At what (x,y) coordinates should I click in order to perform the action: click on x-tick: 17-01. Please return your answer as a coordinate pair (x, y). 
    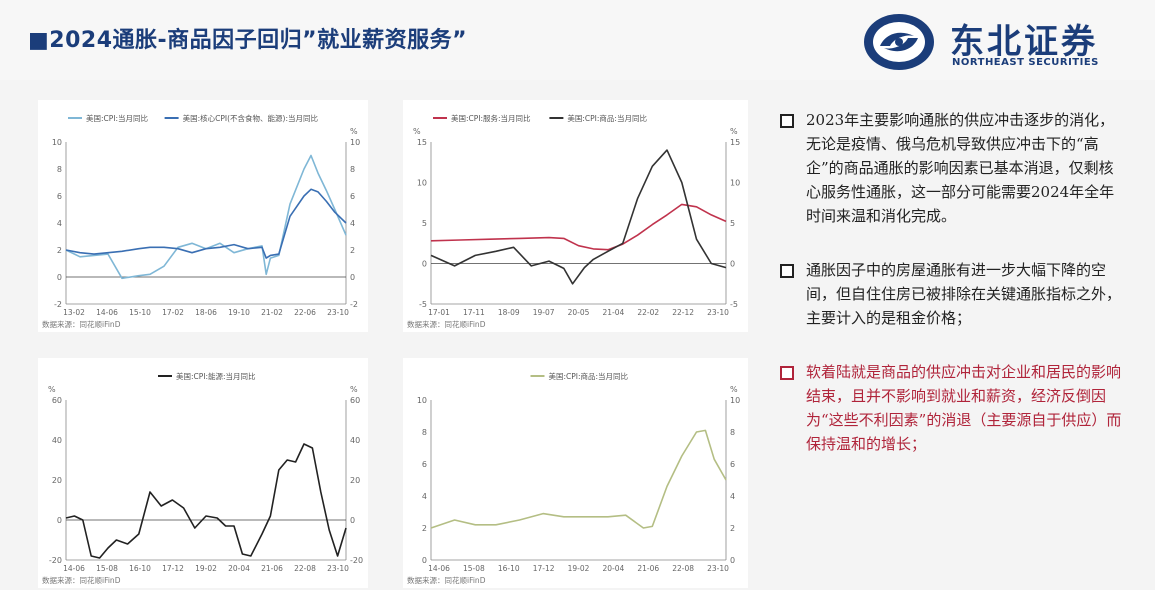
    Looking at the image, I should click on (439, 312).